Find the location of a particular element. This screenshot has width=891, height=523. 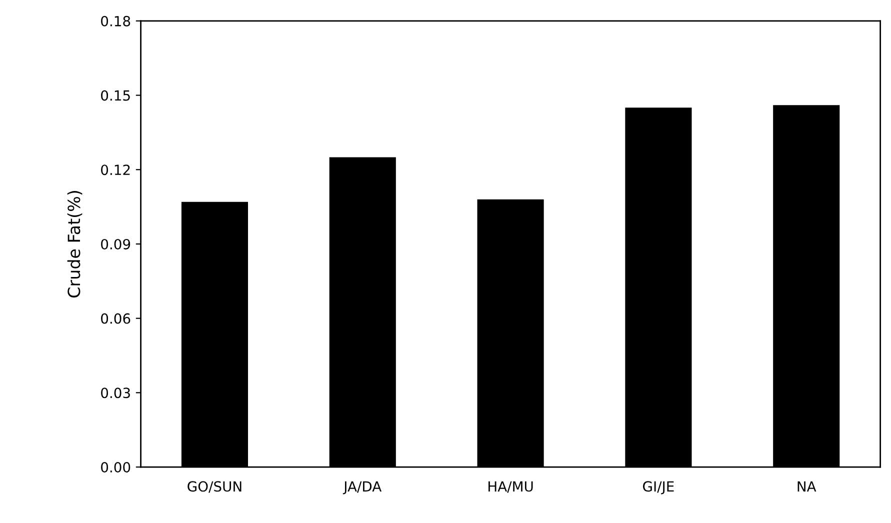

x-tick-label: HA/MU is located at coordinates (510, 487).